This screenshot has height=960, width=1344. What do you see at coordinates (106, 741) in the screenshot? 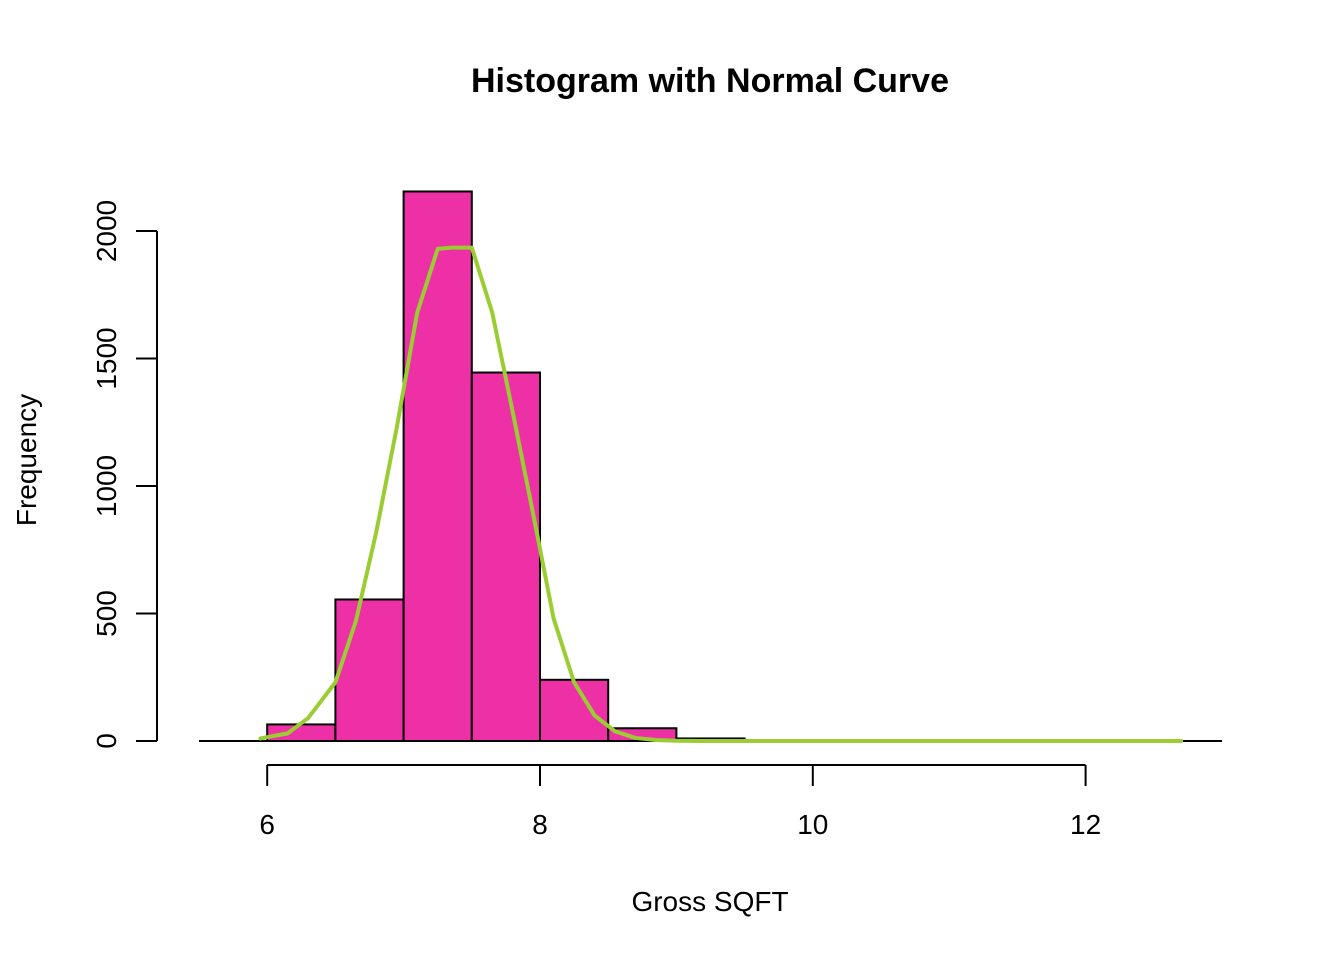
I see `y-tick-label-0: 0` at bounding box center [106, 741].